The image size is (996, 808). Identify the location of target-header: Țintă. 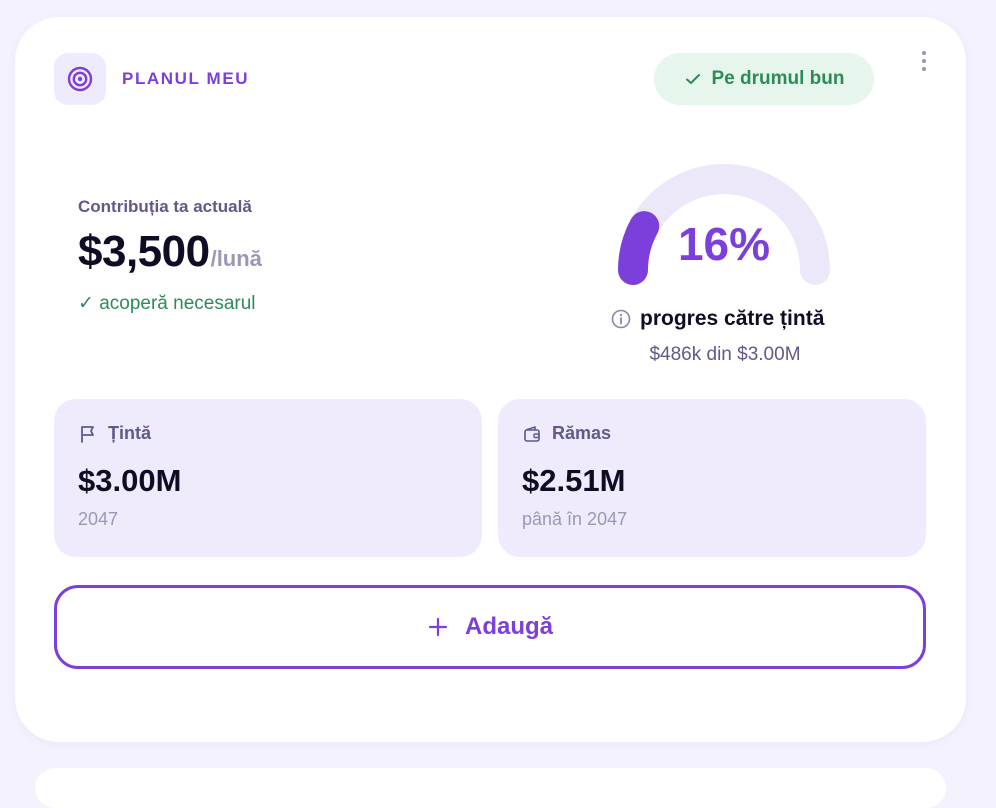
(114, 433).